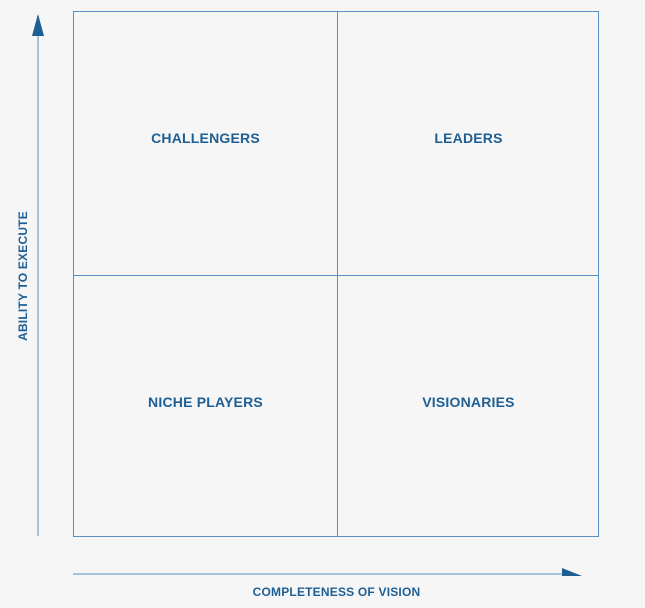 The height and width of the screenshot is (608, 645). What do you see at coordinates (23, 276) in the screenshot?
I see `y-axis-label: ABILITY TO EXECUTE` at bounding box center [23, 276].